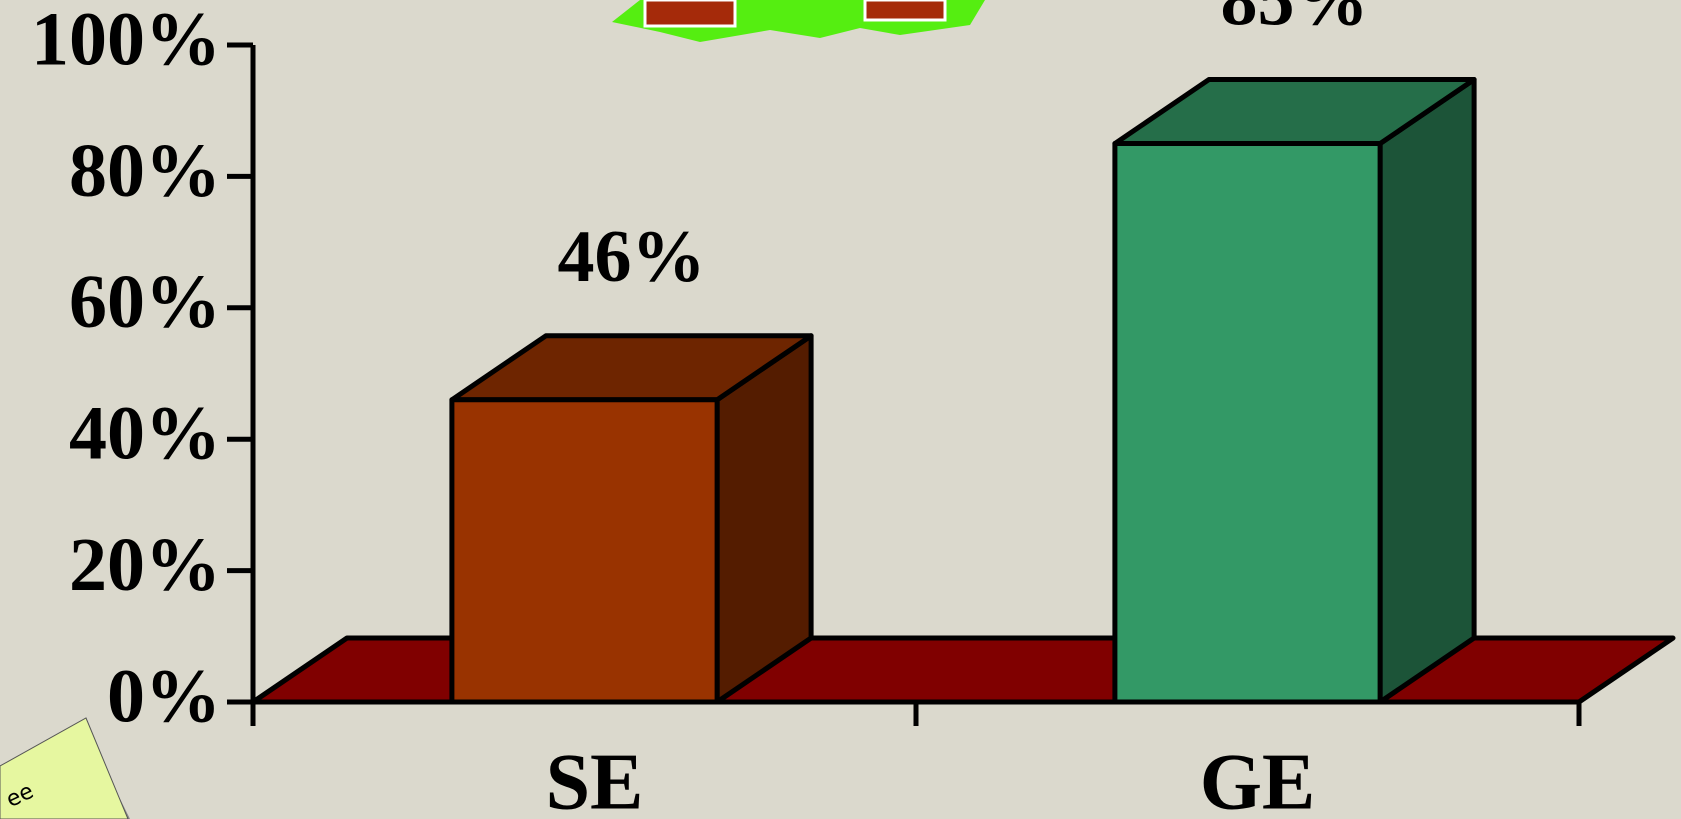 The image size is (1681, 819). I want to click on note-paper, so click(64, 768).